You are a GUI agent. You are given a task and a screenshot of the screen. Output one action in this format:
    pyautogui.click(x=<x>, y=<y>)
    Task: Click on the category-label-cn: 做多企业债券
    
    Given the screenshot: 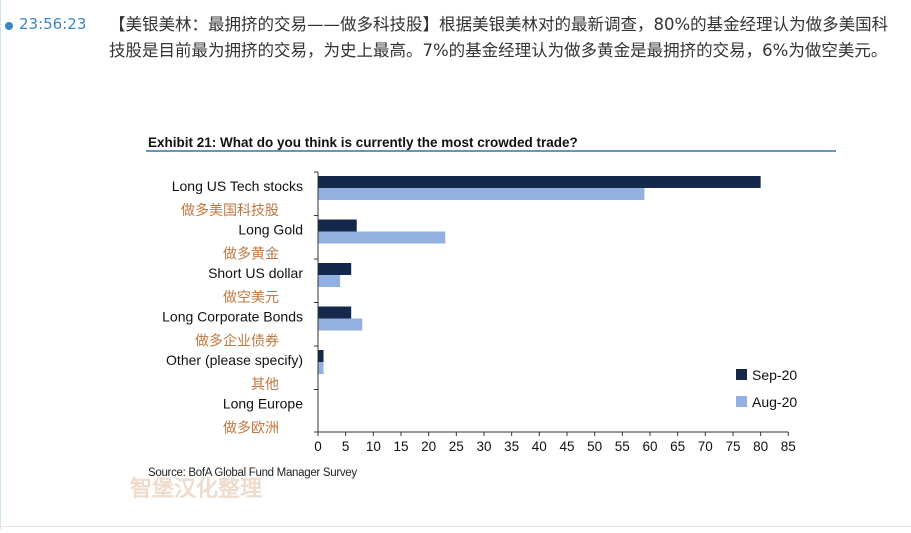 What is the action you would take?
    pyautogui.click(x=237, y=341)
    